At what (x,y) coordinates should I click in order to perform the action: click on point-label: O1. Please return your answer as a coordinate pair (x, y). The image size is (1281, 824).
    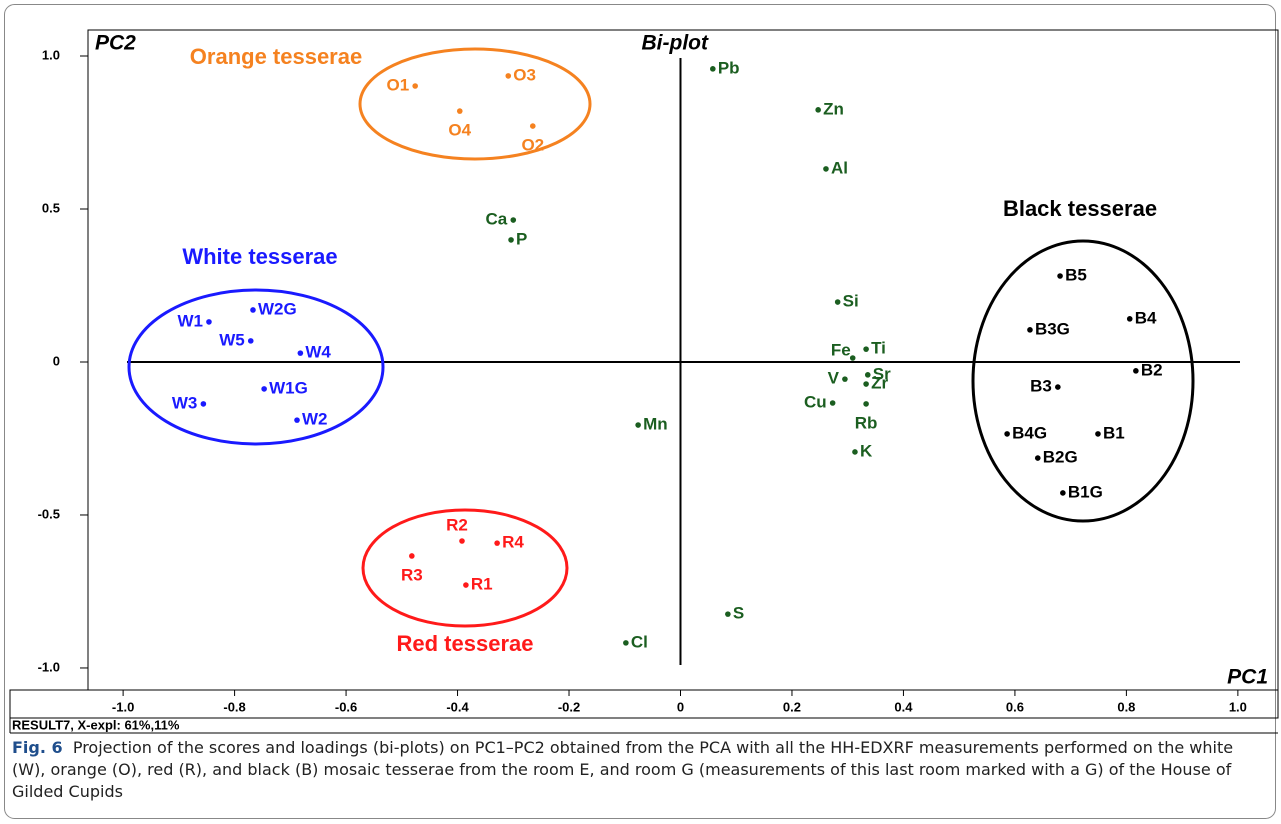
    Looking at the image, I should click on (397, 84).